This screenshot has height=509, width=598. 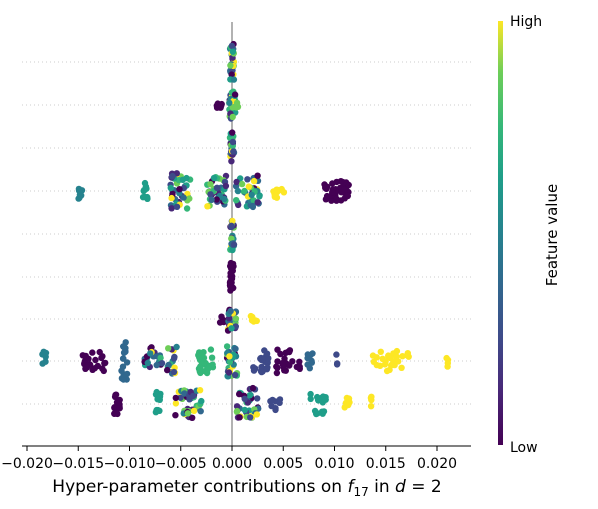 I want to click on colorbar-title: Feature value, so click(x=552, y=235).